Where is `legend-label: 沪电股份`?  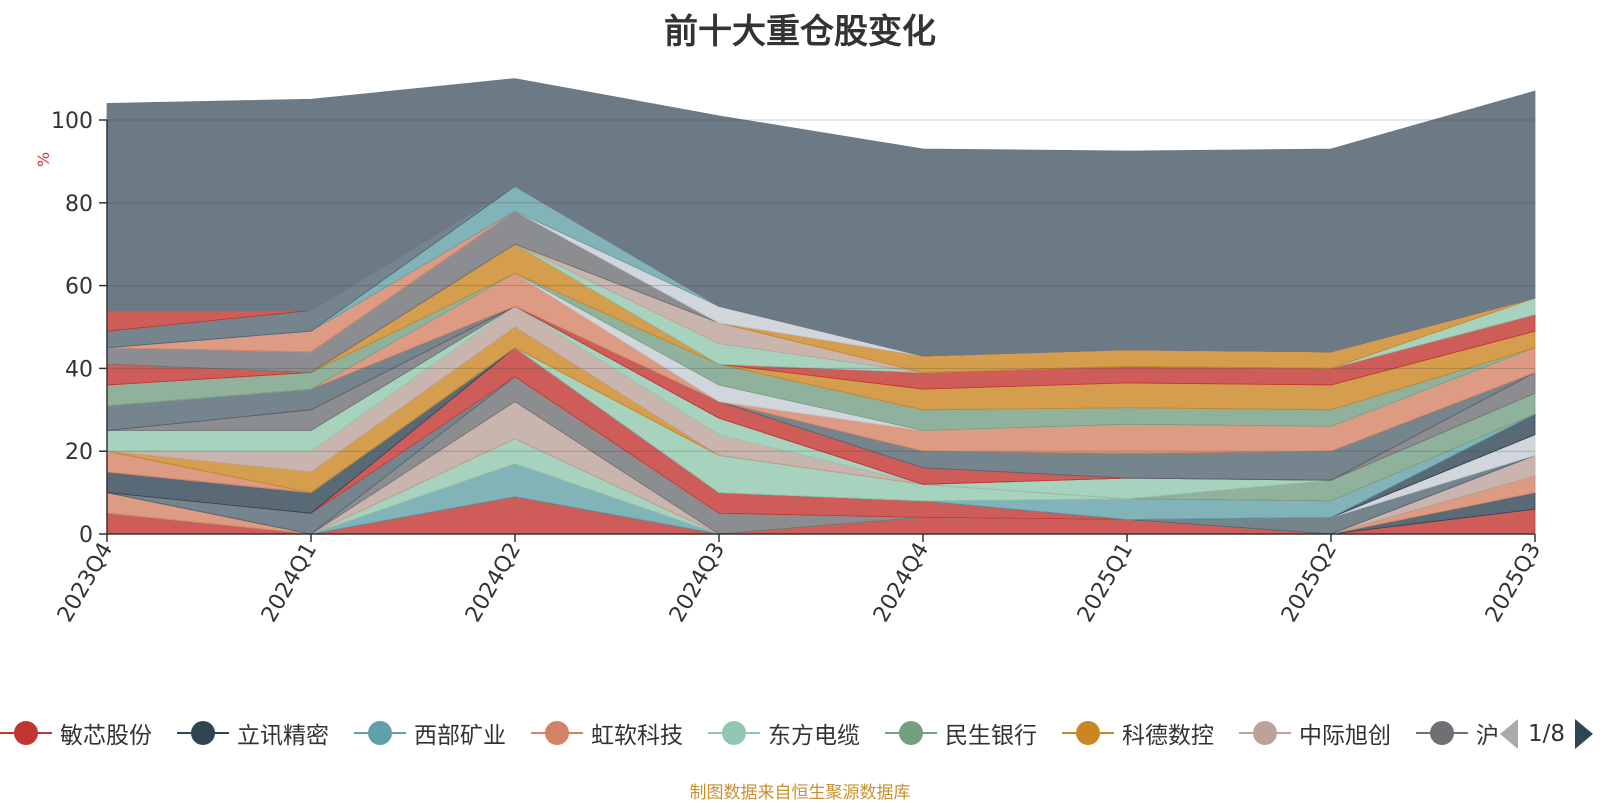
legend-label: 沪电股份 is located at coordinates (1488, 736).